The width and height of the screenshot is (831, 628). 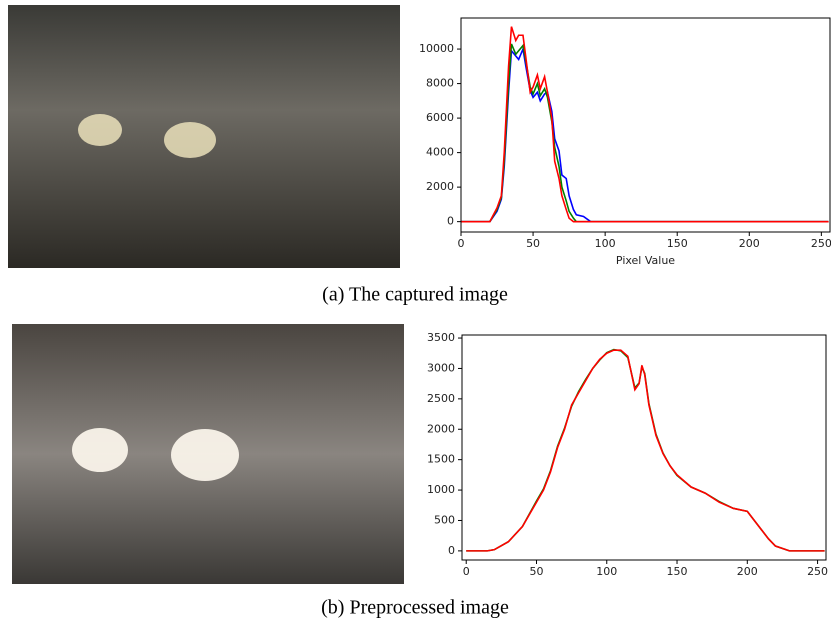 What do you see at coordinates (645, 260) in the screenshot?
I see `x-axis-label: Pixel Value` at bounding box center [645, 260].